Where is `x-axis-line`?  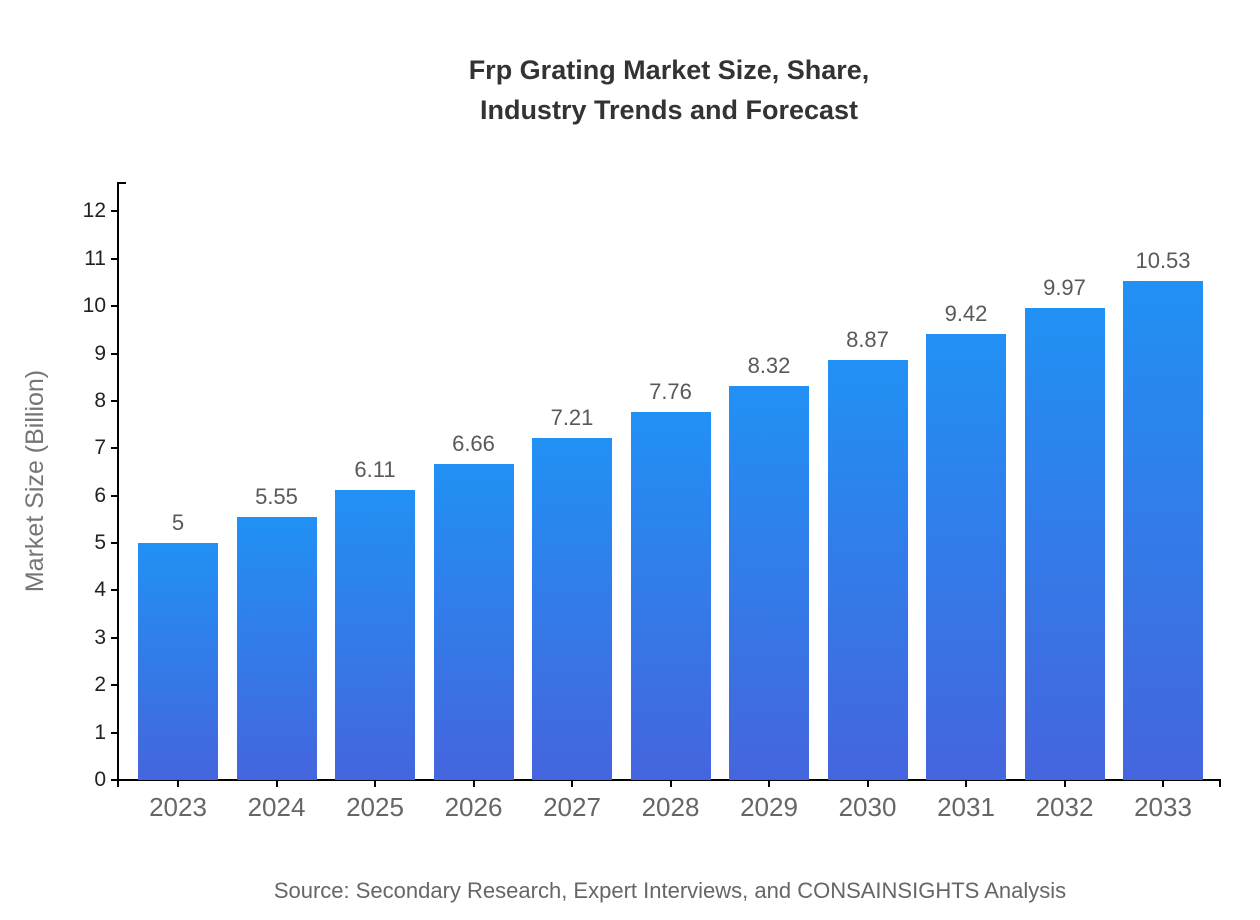 x-axis-line is located at coordinates (669, 780).